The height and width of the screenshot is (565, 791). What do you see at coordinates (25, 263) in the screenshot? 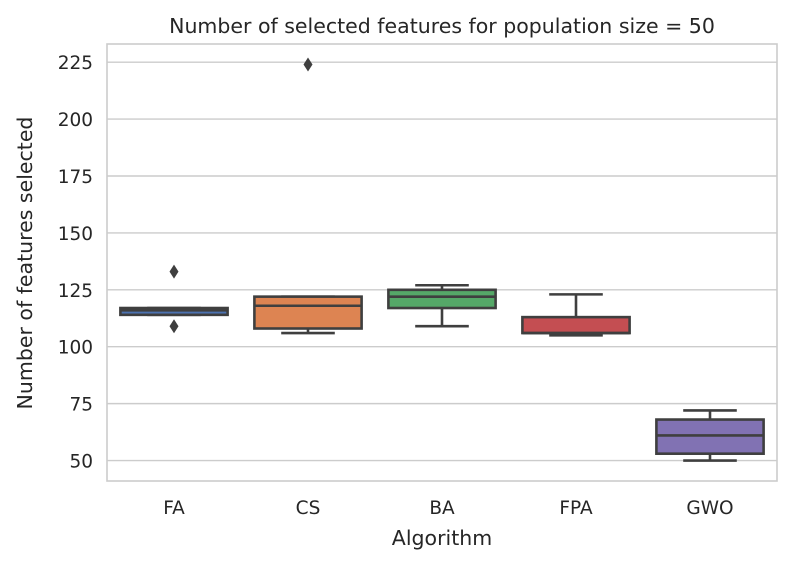
I see `y-axis-label: Number of features selected` at bounding box center [25, 263].